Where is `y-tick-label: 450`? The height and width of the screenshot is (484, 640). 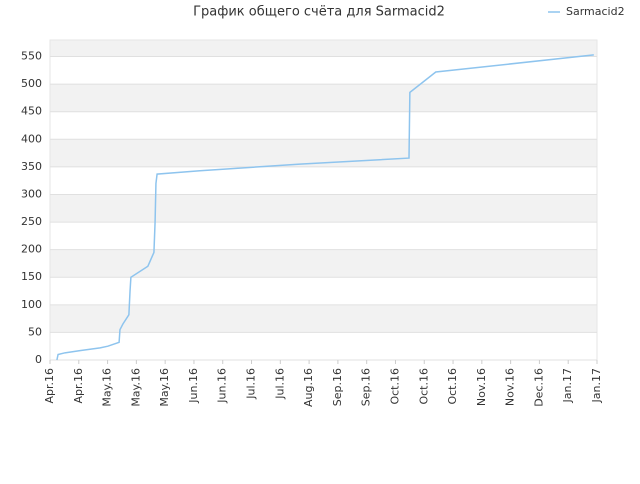 y-tick-label: 450 is located at coordinates (31, 111).